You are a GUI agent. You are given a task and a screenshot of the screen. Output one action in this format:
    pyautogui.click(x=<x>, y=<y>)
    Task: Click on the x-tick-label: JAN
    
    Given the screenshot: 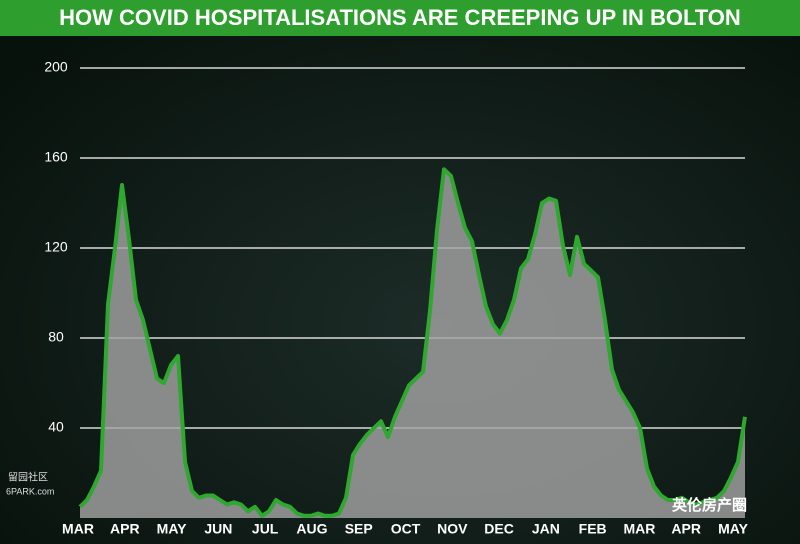 What is the action you would take?
    pyautogui.click(x=546, y=529)
    